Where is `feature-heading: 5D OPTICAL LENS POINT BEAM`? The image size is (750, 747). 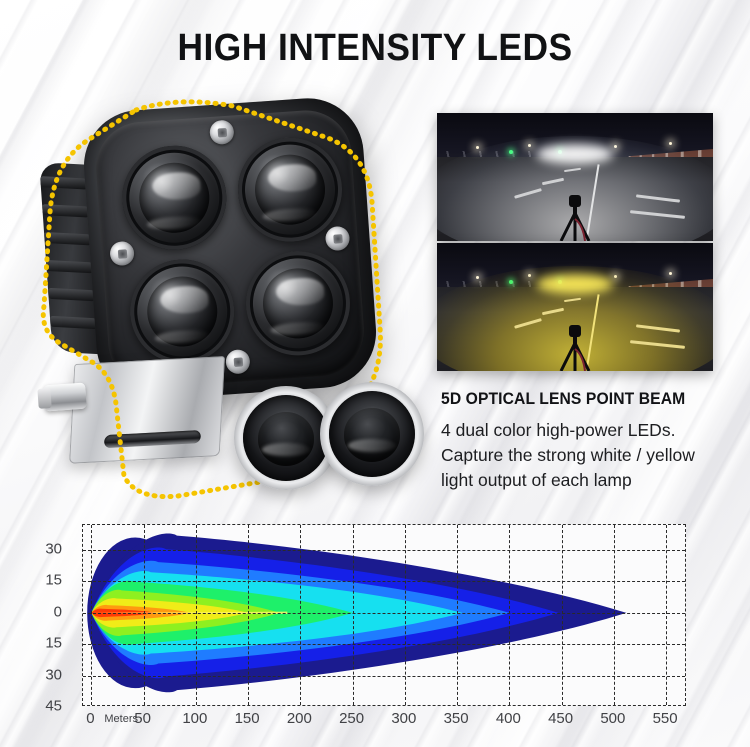
feature-heading: 5D OPTICAL LENS POINT BEAM is located at coordinates (563, 399).